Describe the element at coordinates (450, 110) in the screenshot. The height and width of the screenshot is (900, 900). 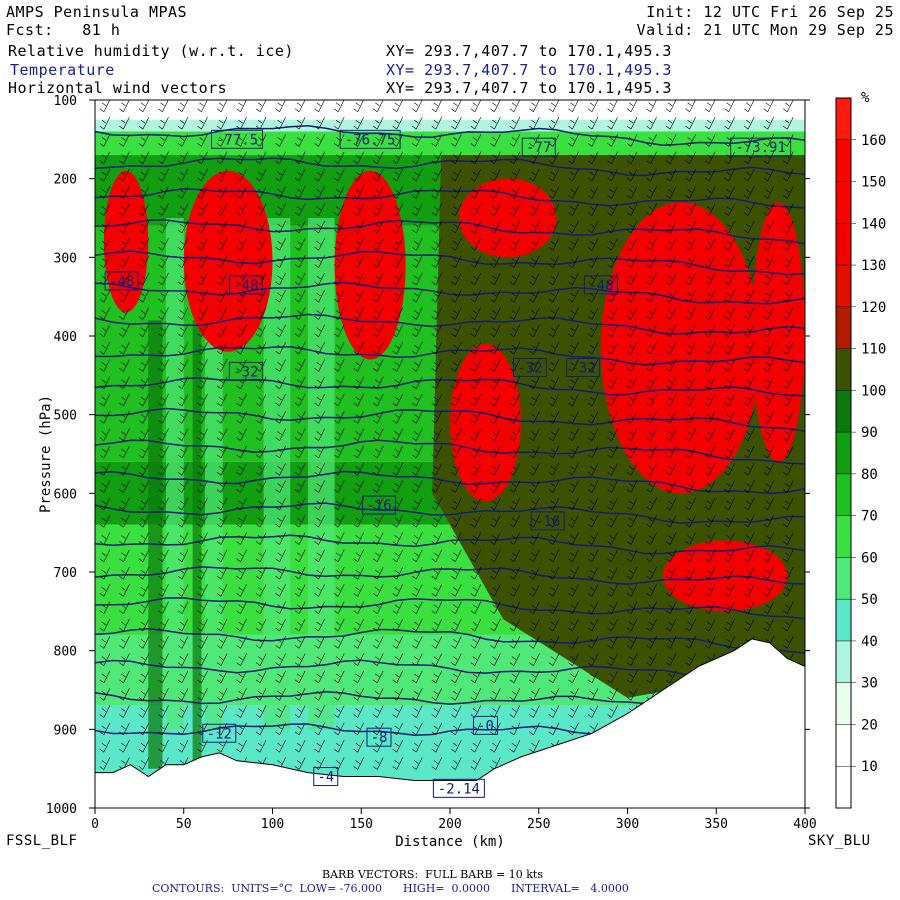
I see `rh-band` at that location.